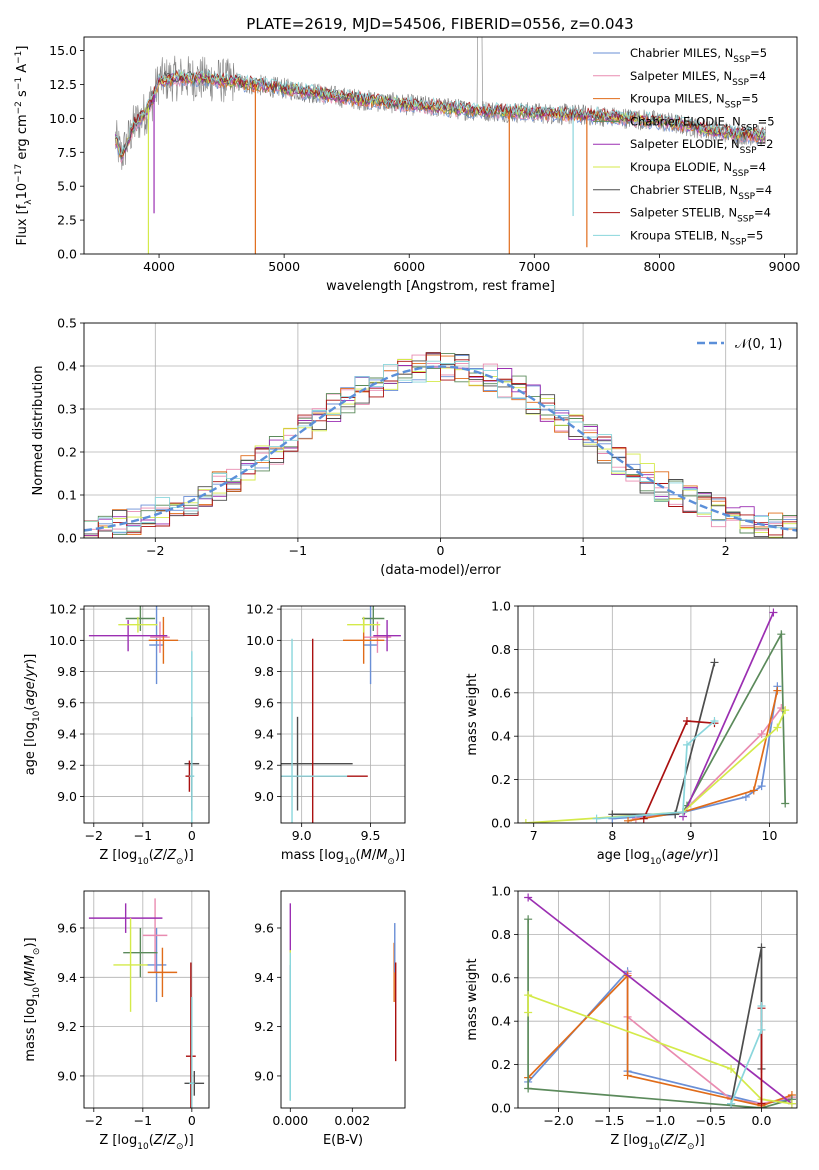  I want to click on legend-series-name: Kroupa MILES, so click(669, 99).